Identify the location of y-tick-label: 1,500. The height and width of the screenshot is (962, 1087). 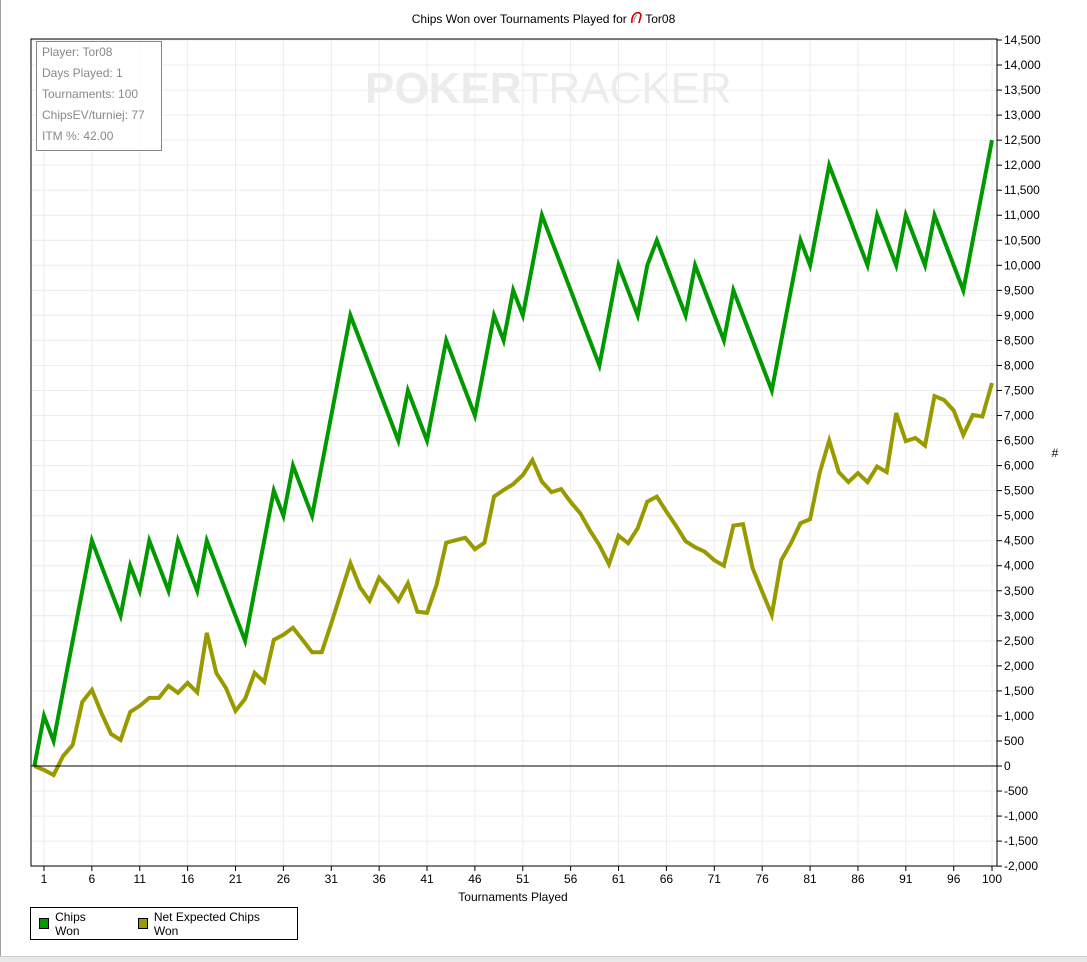
(1019, 691).